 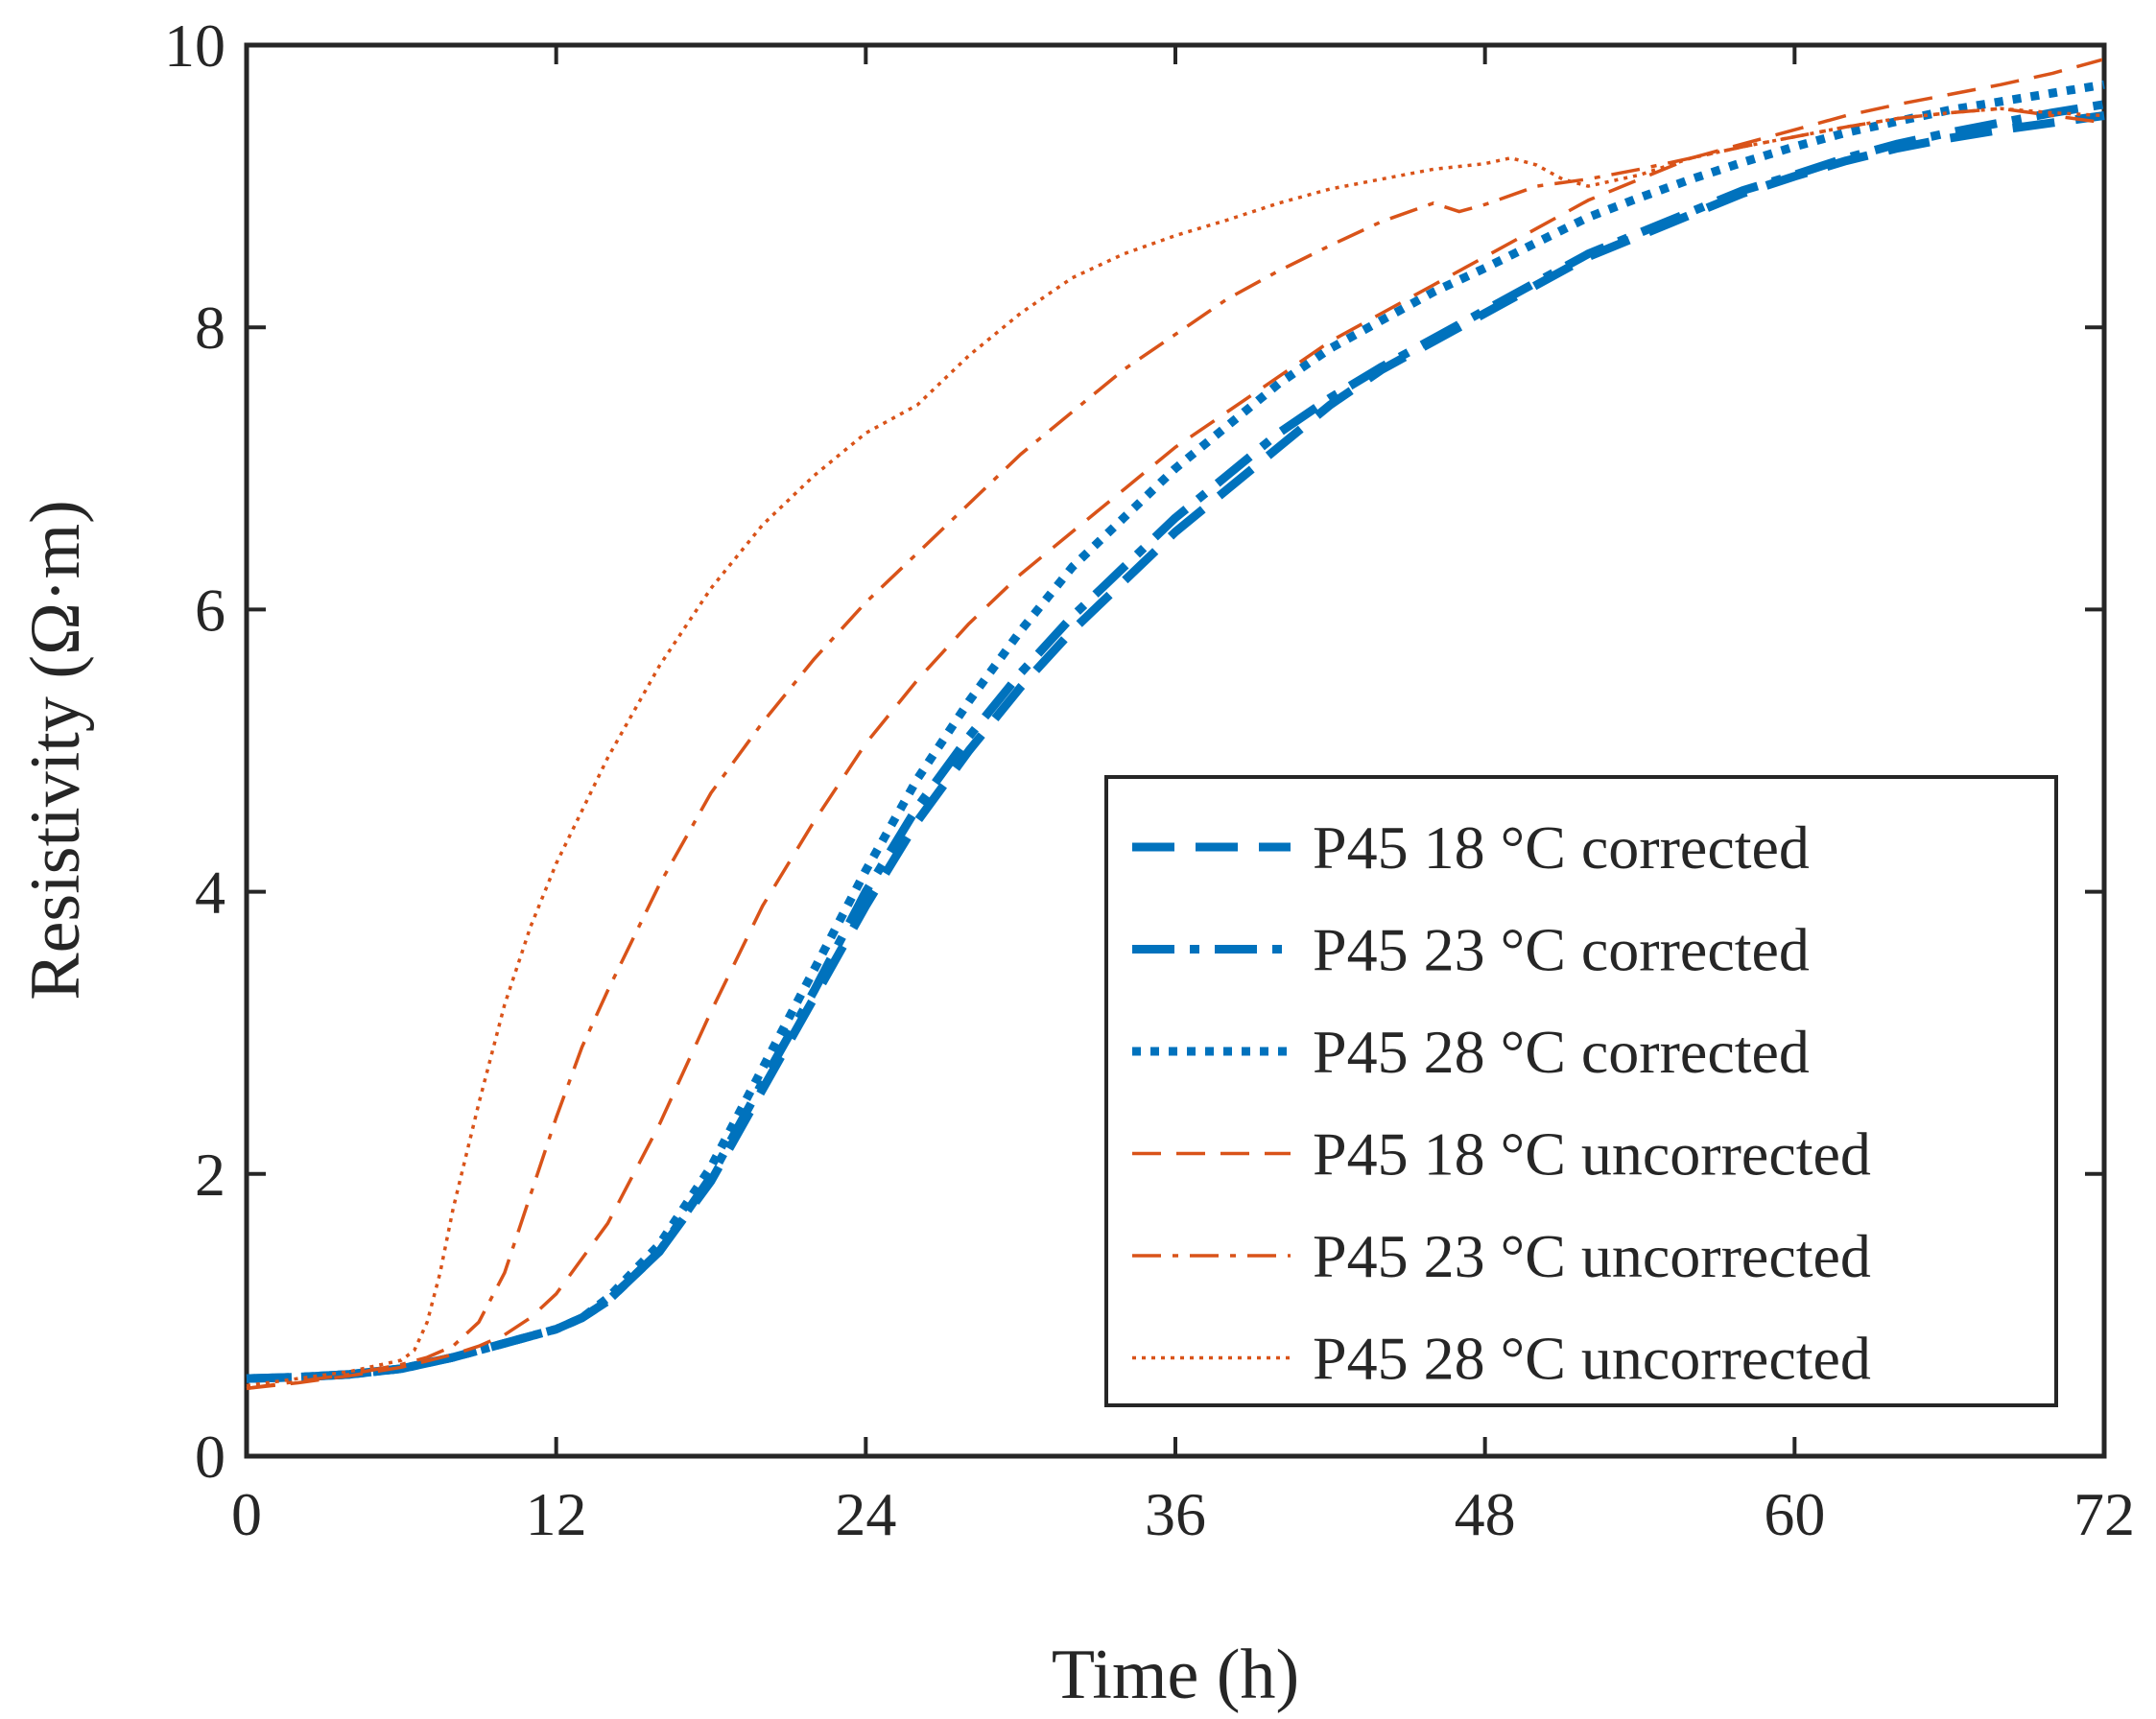 I want to click on y-tick-label: 10, so click(x=194, y=46).